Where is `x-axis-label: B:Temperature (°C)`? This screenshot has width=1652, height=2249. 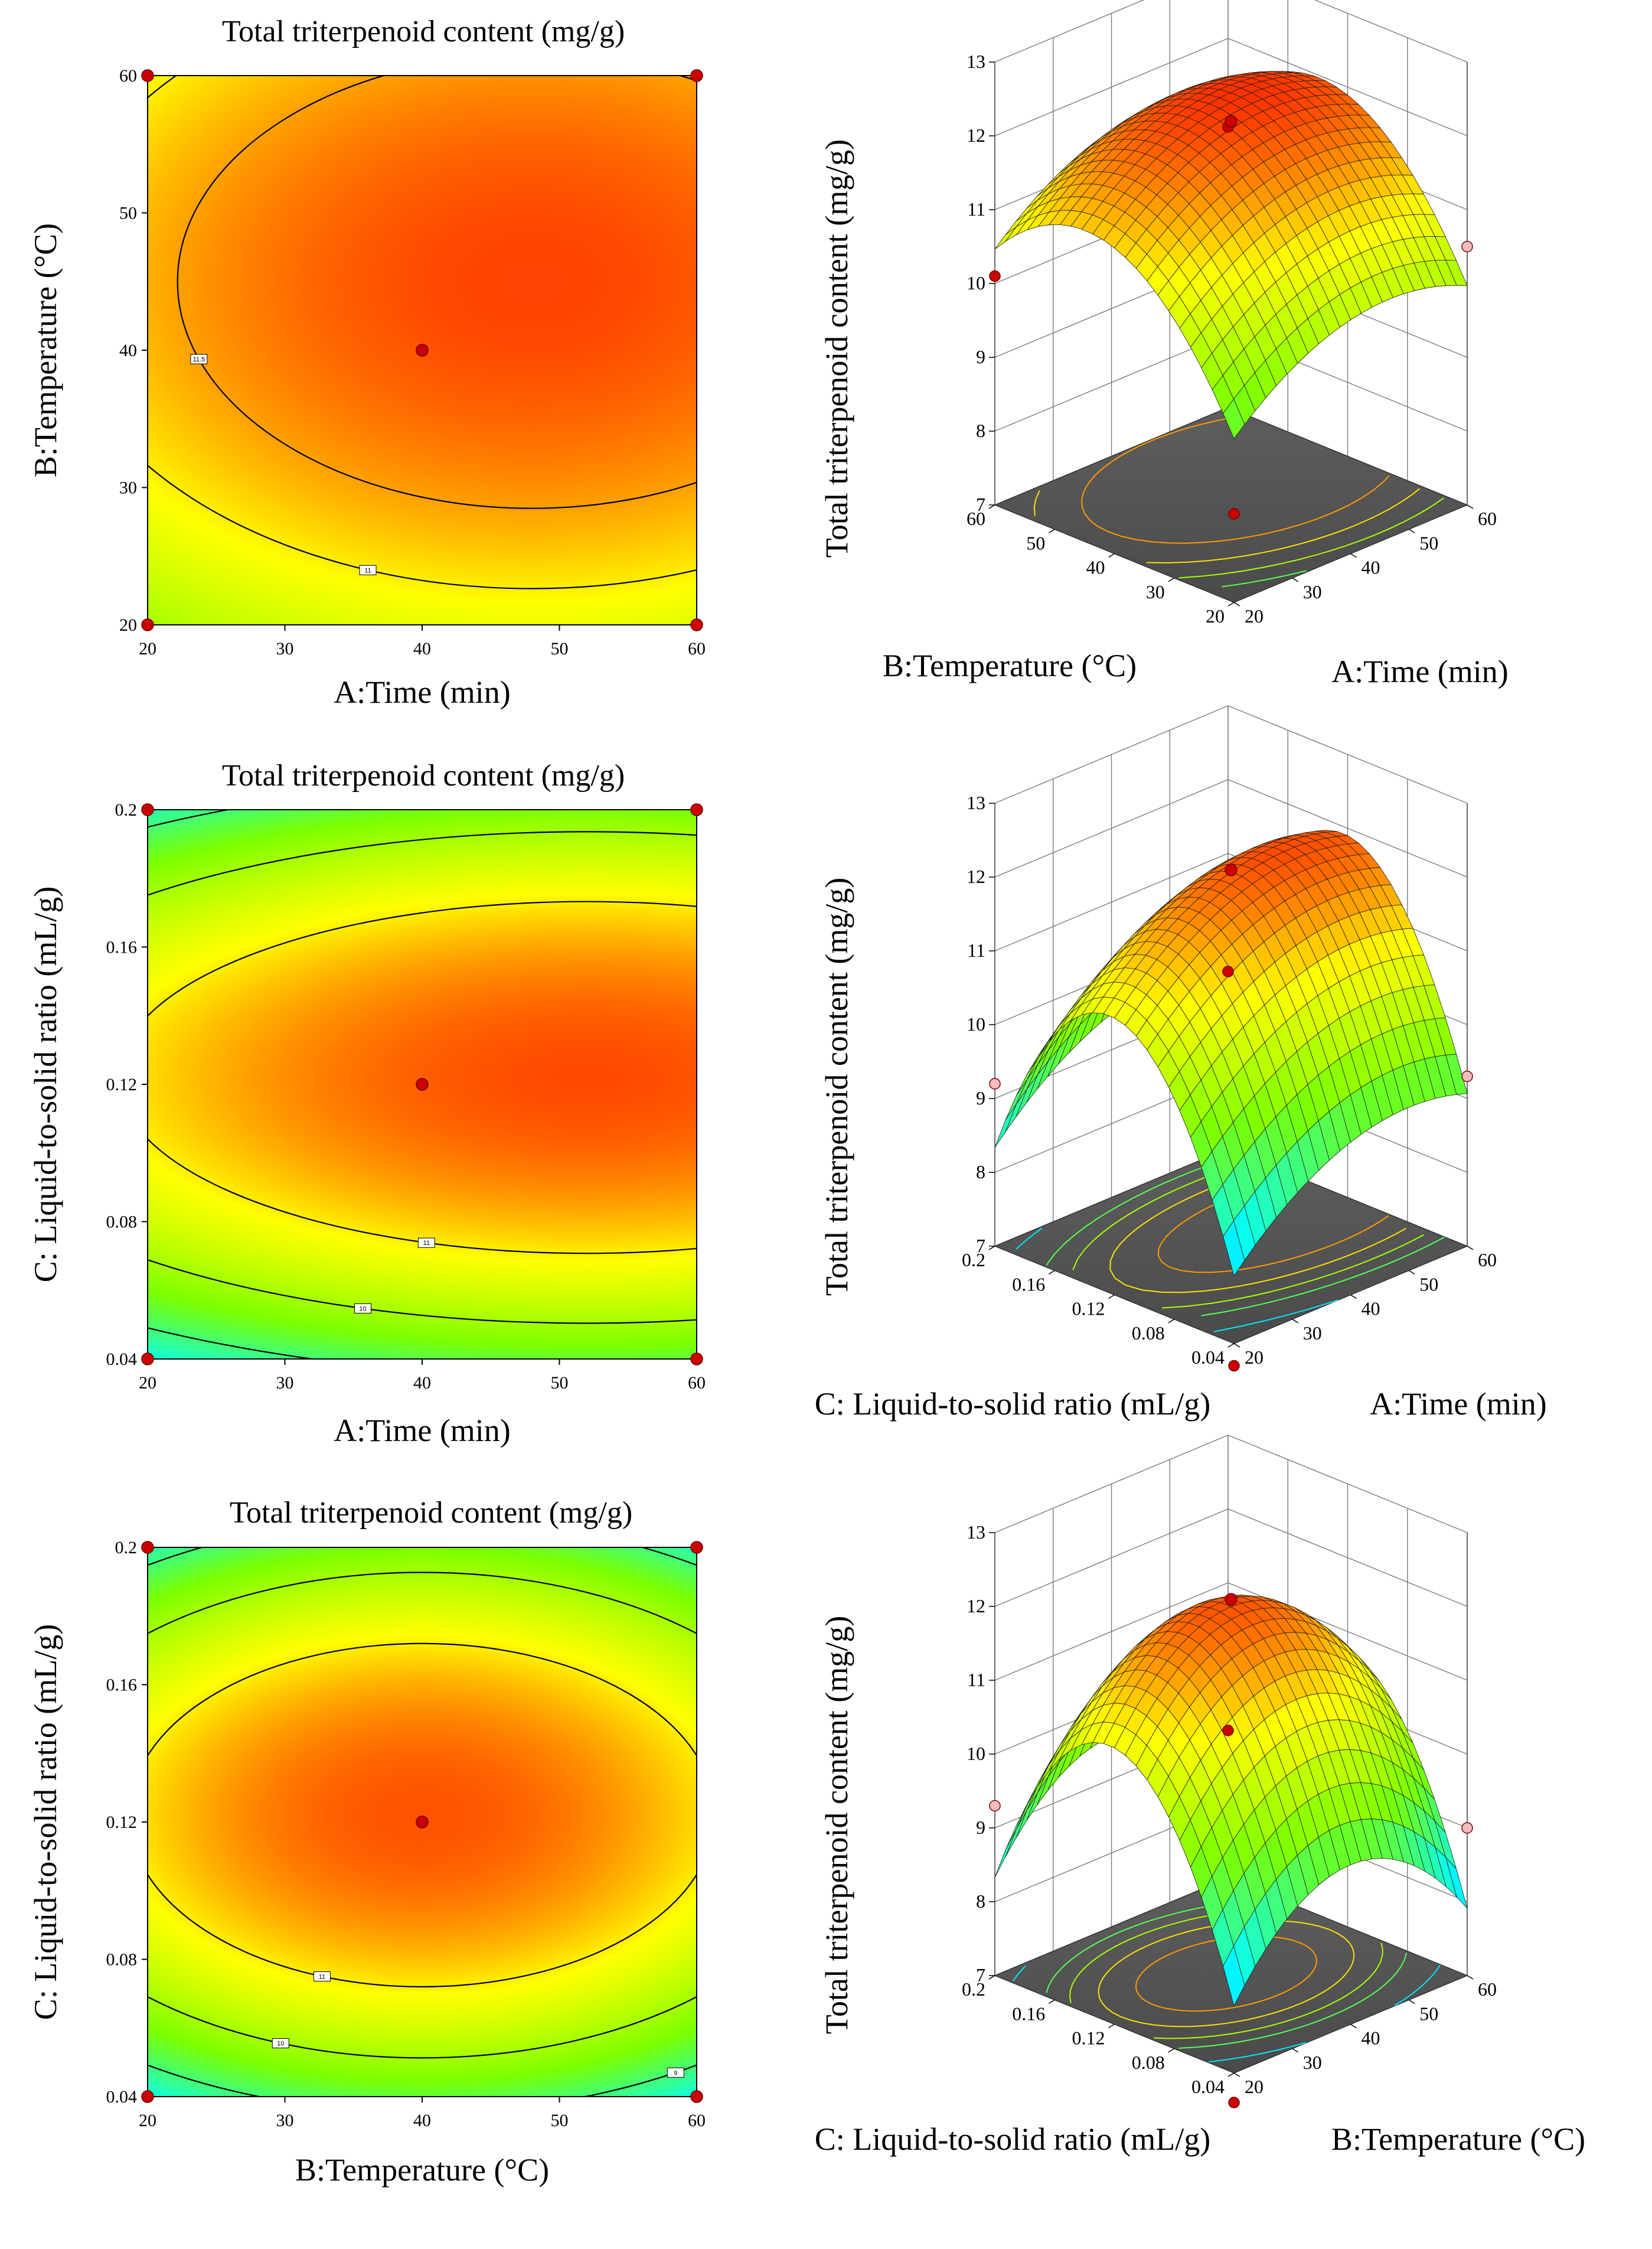 x-axis-label: B:Temperature (°C) is located at coordinates (422, 2170).